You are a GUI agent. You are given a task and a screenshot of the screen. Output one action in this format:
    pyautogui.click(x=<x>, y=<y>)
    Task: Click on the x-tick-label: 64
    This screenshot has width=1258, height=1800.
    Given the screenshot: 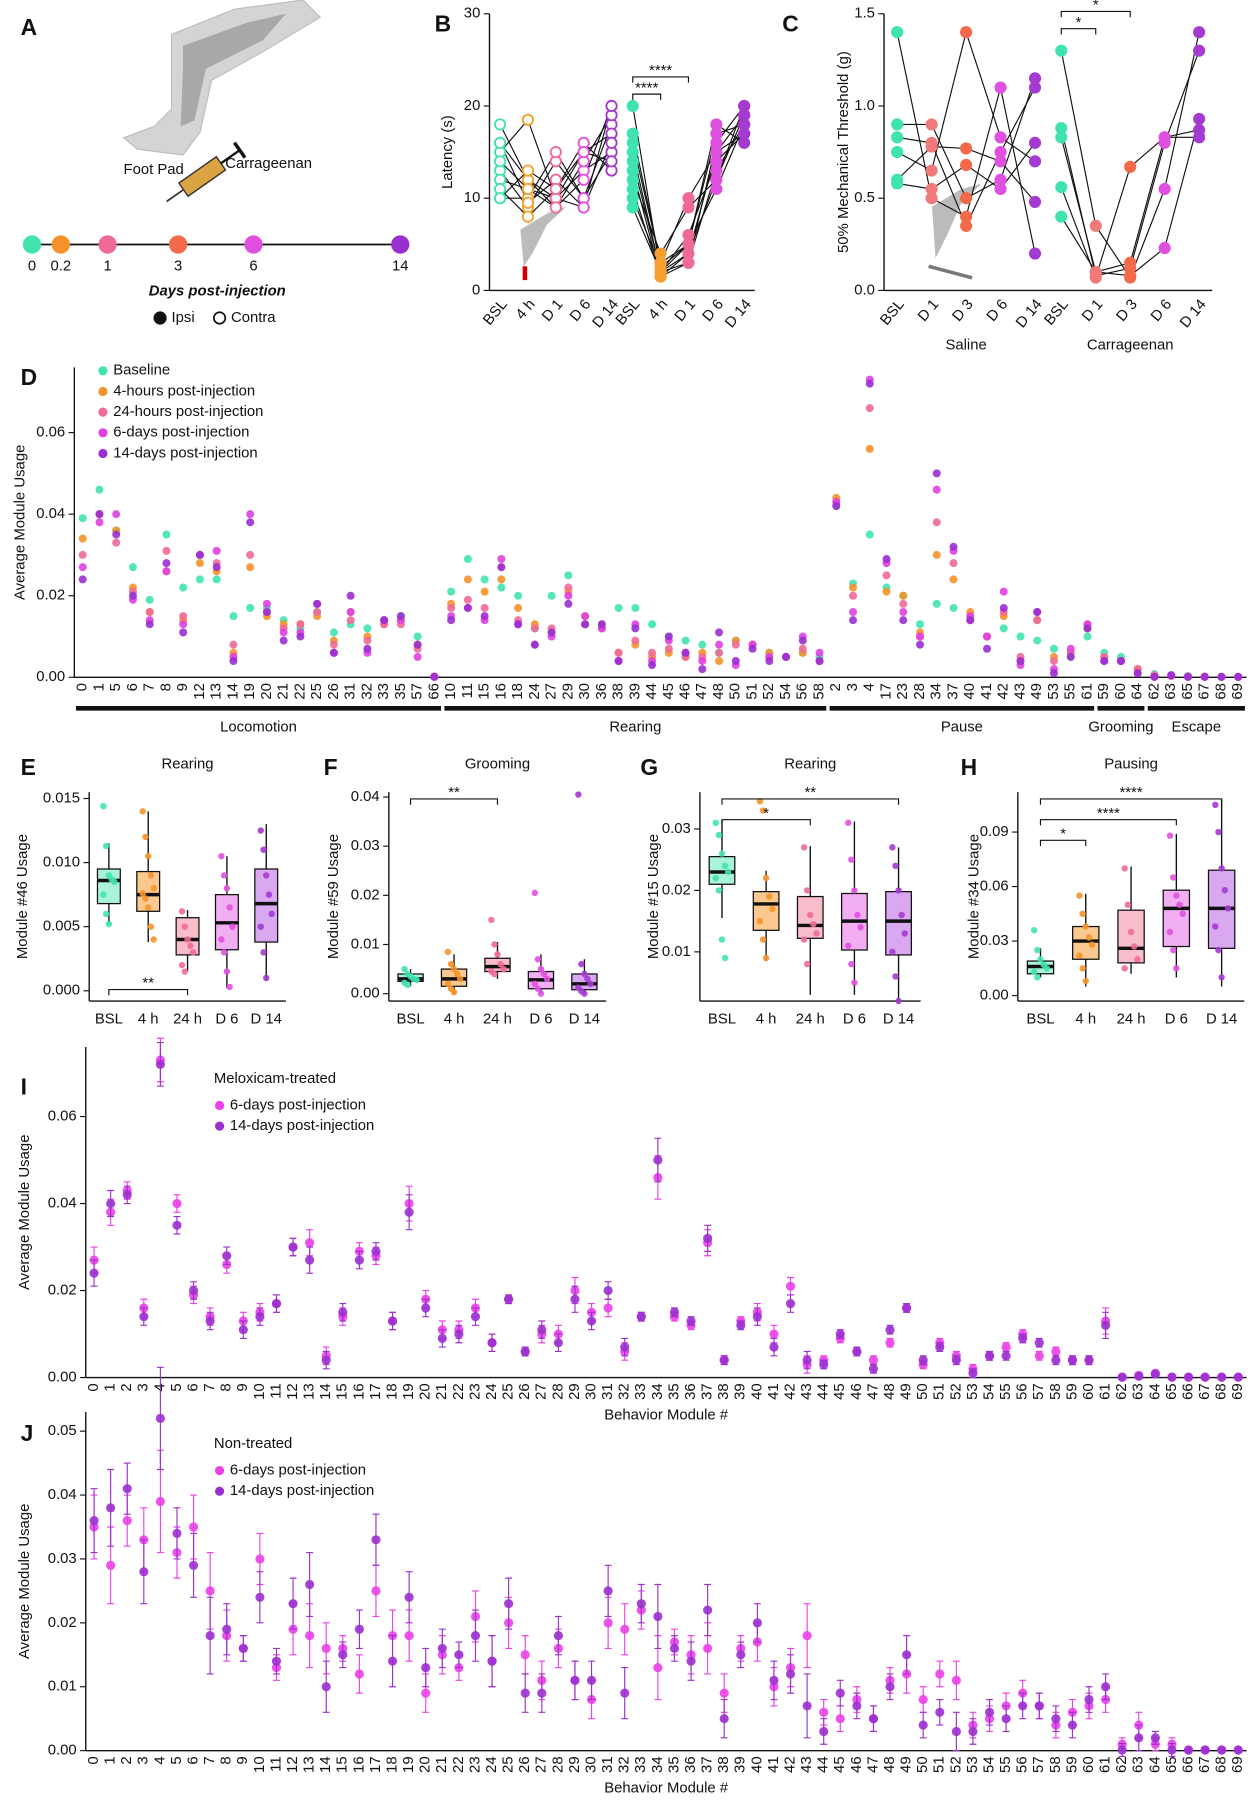 What is the action you would take?
    pyautogui.click(x=1155, y=1764)
    